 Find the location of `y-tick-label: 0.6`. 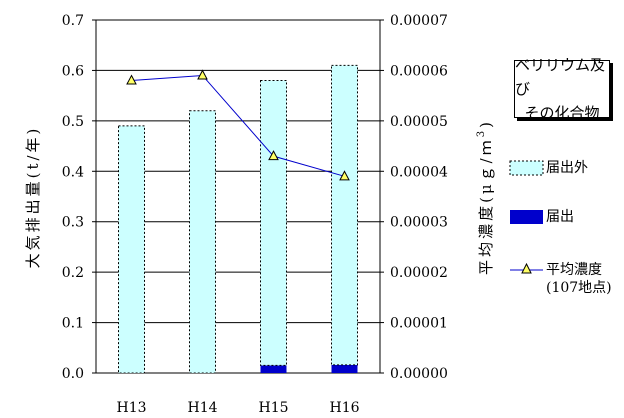

y-tick-label: 0.6 is located at coordinates (73, 71).